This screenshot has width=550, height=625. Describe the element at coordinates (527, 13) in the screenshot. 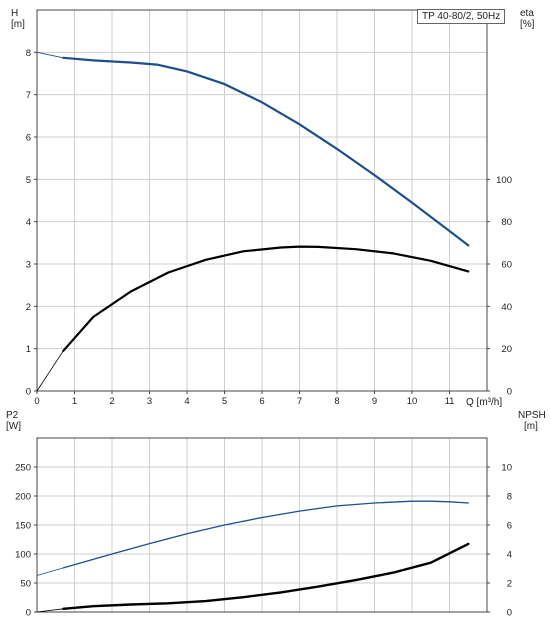

I see `top-right-axis-label-line1: eta` at that location.